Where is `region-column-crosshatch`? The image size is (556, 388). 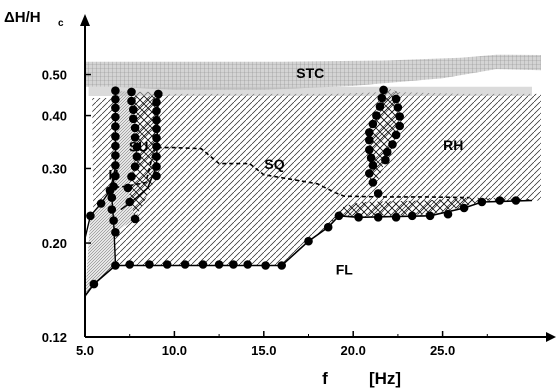
region-column-crosshatch is located at coordinates (384, 137).